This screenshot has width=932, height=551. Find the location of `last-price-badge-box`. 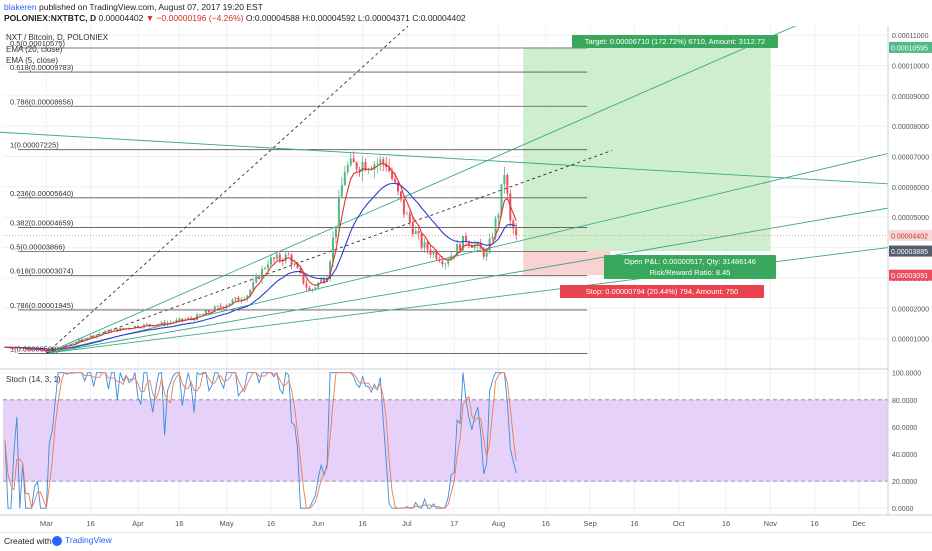

last-price-badge-box is located at coordinates (910, 235).